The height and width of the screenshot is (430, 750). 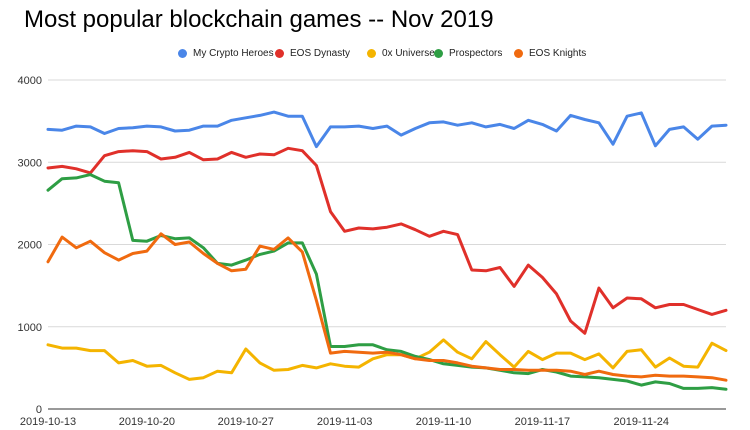 What do you see at coordinates (558, 53) in the screenshot?
I see `legend-label: EOS Knights` at bounding box center [558, 53].